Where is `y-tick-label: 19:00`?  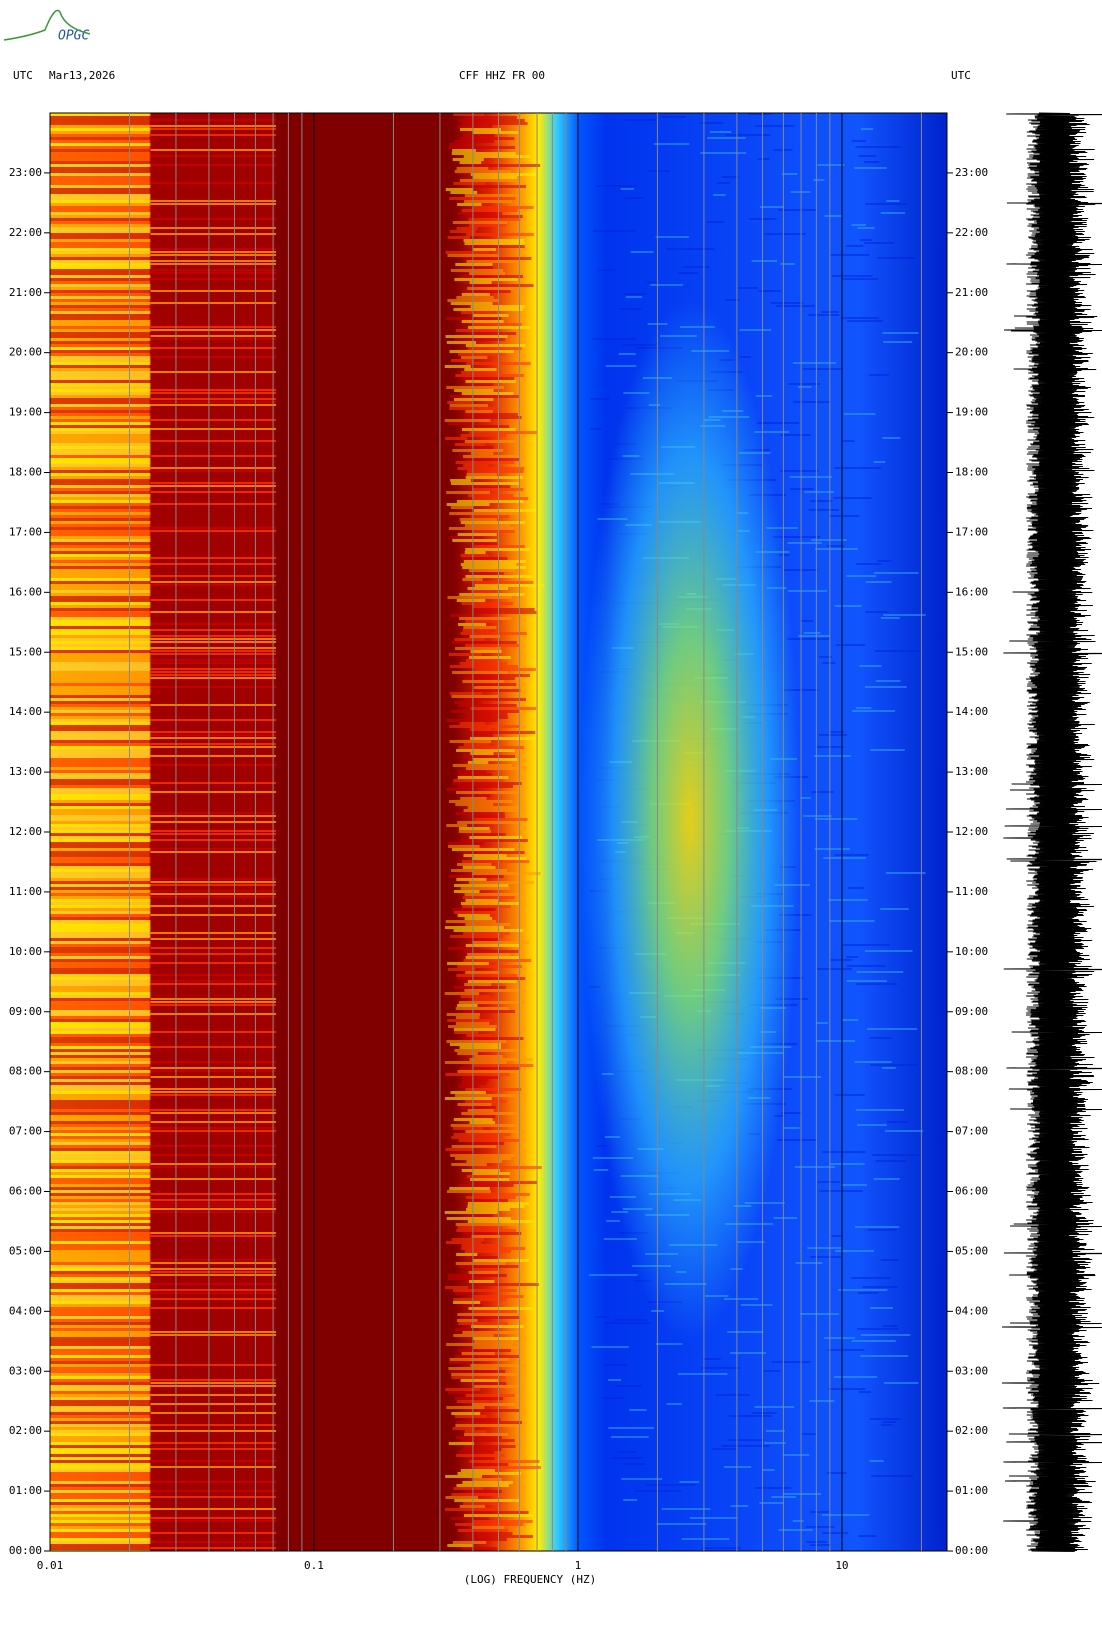 y-tick-label: 19:00 is located at coordinates (25, 412).